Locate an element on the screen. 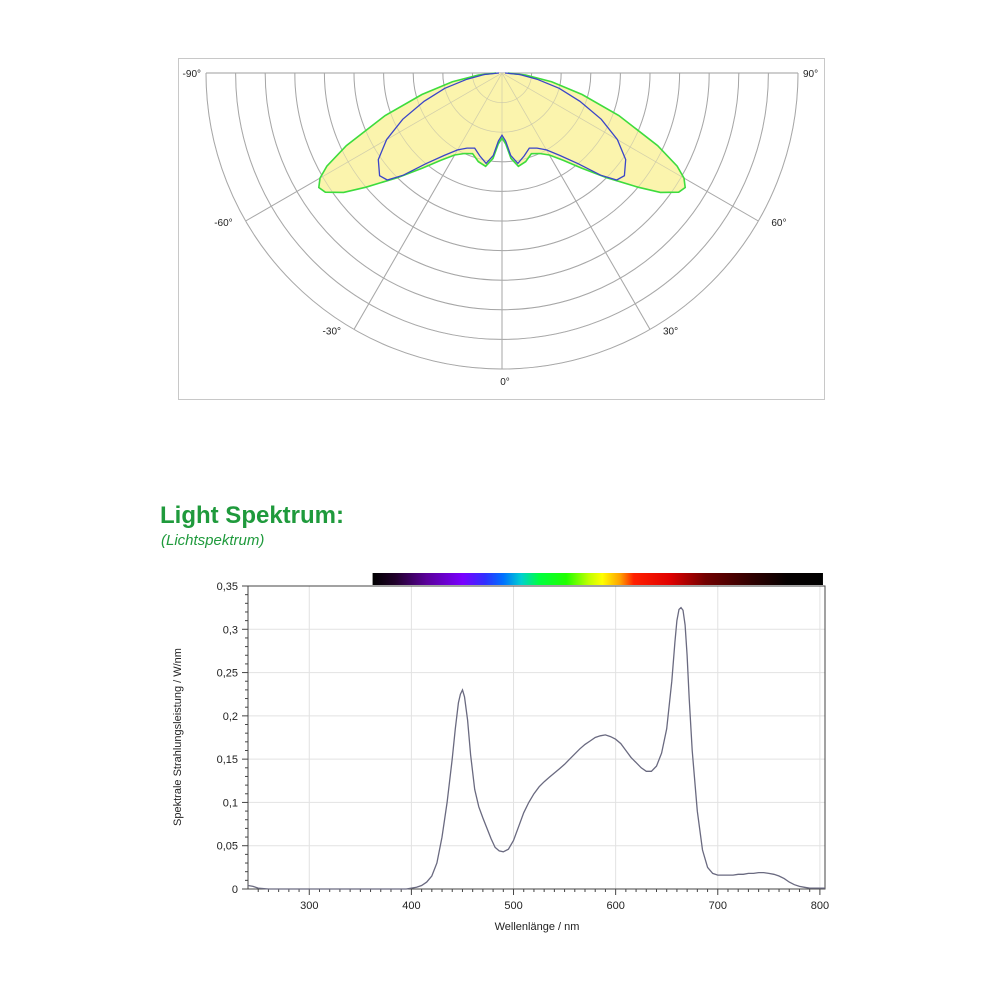 The width and height of the screenshot is (1000, 1000). y-tick-label: 0,3 is located at coordinates (230, 630).